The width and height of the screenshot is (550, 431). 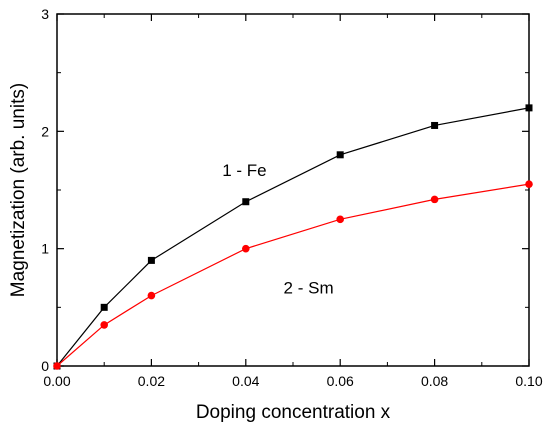 What do you see at coordinates (56, 381) in the screenshot?
I see `x-tick-label: 0.00` at bounding box center [56, 381].